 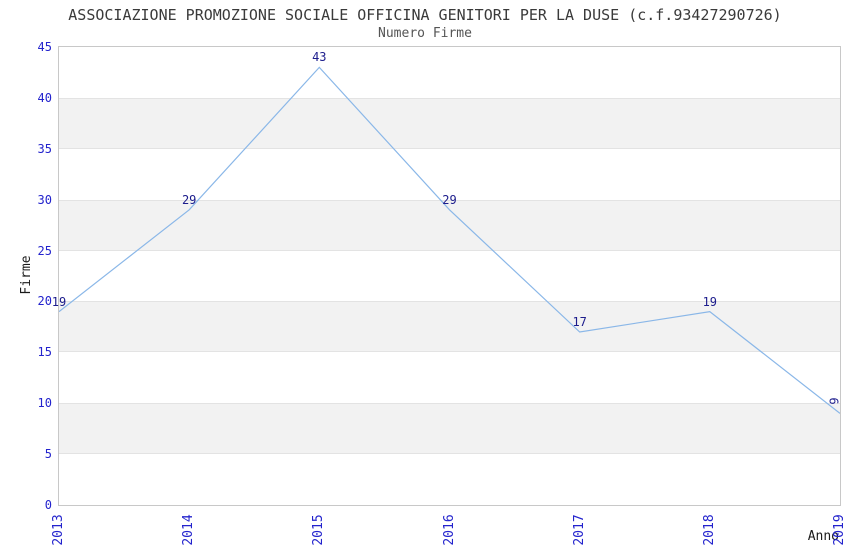 I want to click on x-tick-label: 2014, so click(x=189, y=530).